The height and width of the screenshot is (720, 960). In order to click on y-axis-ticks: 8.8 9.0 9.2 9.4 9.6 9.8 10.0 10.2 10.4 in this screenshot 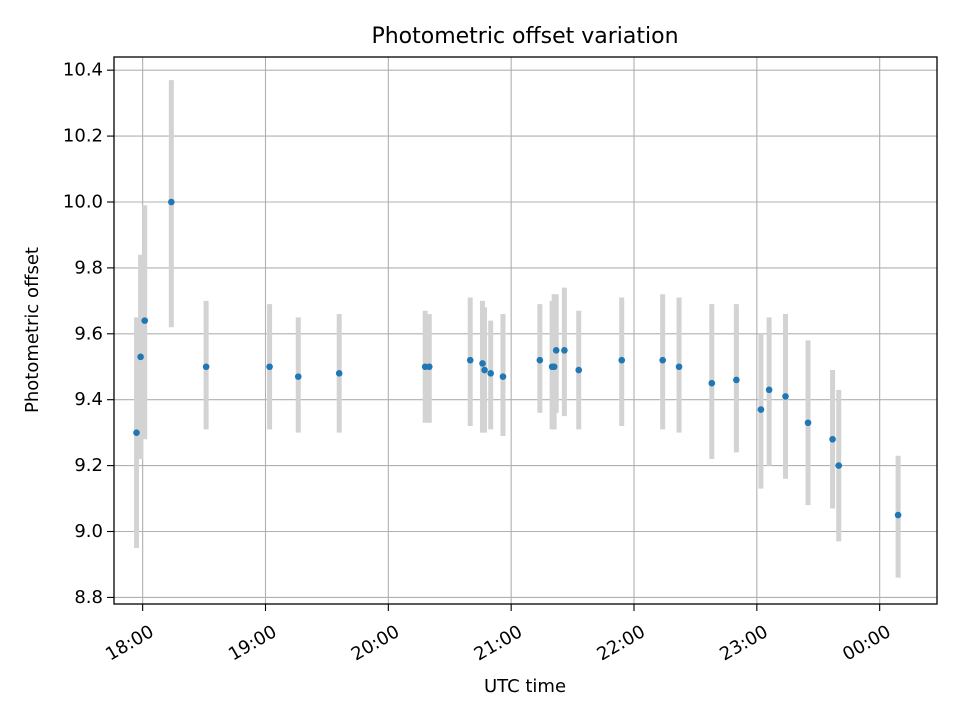, I will do `click(88, 334)`.